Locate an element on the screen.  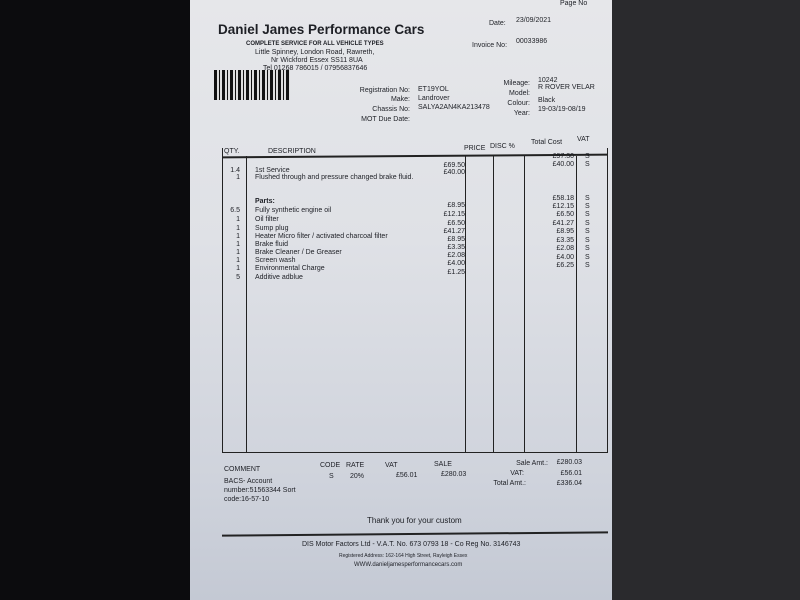
header-description: DESCRIPTION is located at coordinates (292, 151).